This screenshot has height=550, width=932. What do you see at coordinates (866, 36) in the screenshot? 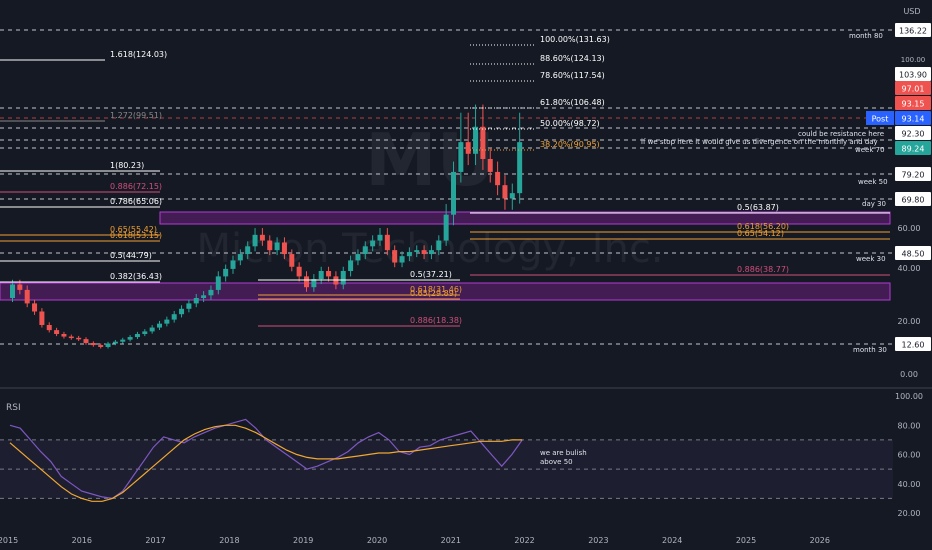
I see `level-label-1: month 80` at bounding box center [866, 36].